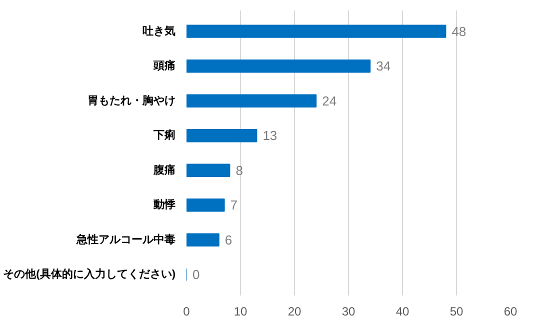  Describe the element at coordinates (164, 205) in the screenshot. I see `y-tick-label: 動悸` at that location.